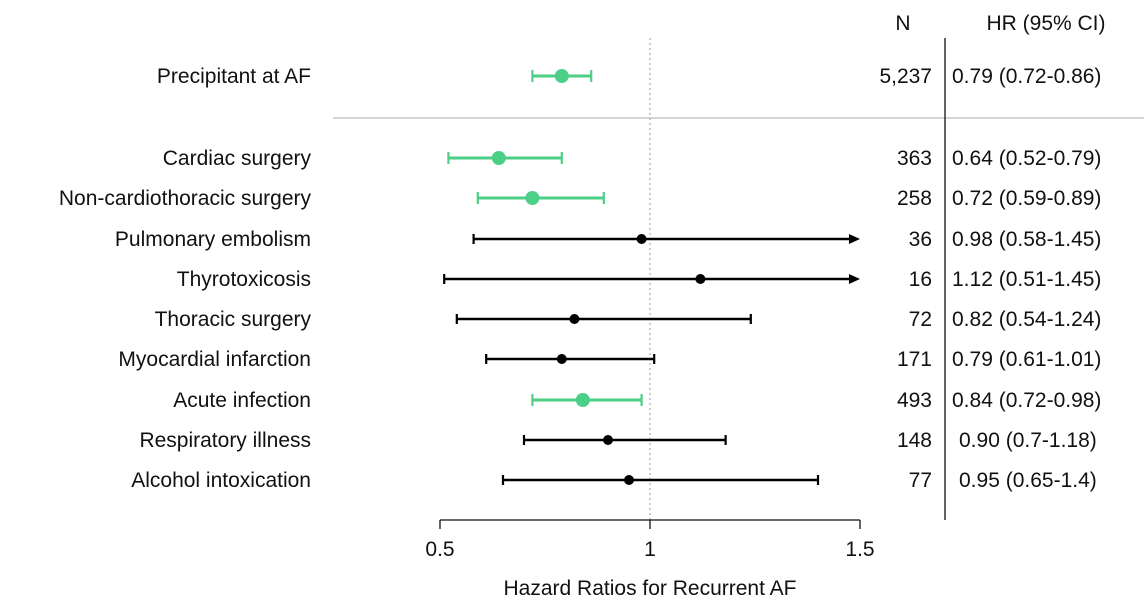  What do you see at coordinates (1026, 319) in the screenshot?
I see `hr-ci-value: 0.82 (0.54-1.24)` at bounding box center [1026, 319].